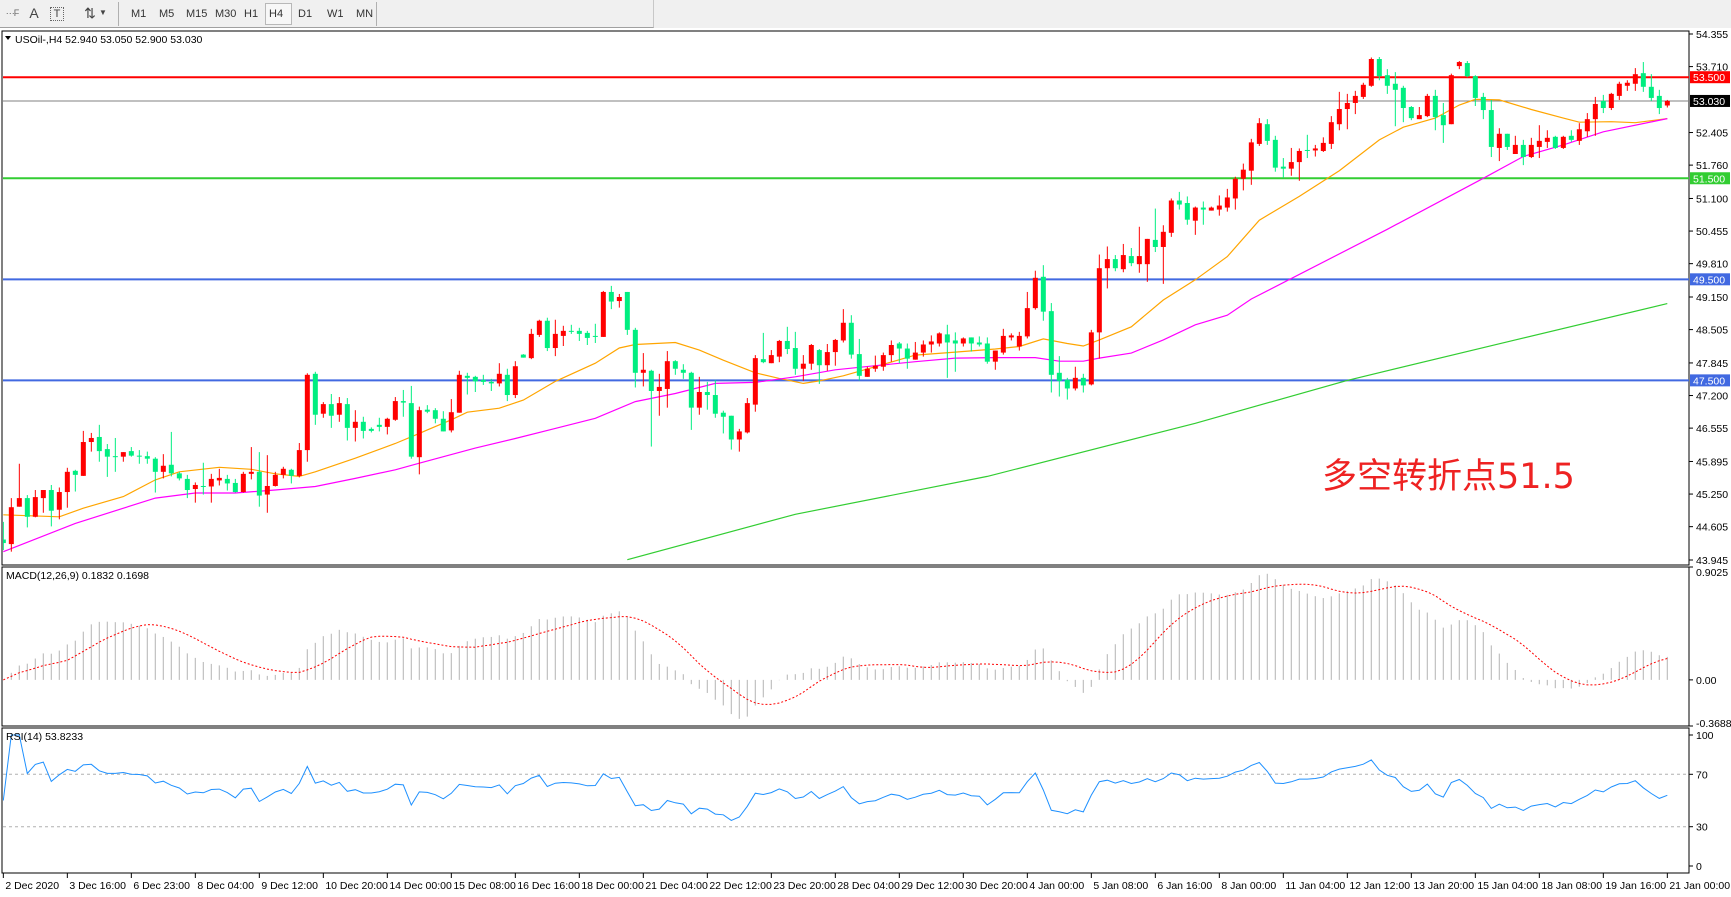  Describe the element at coordinates (251, 14) in the screenshot. I see `timeframe-h1: H1` at that location.